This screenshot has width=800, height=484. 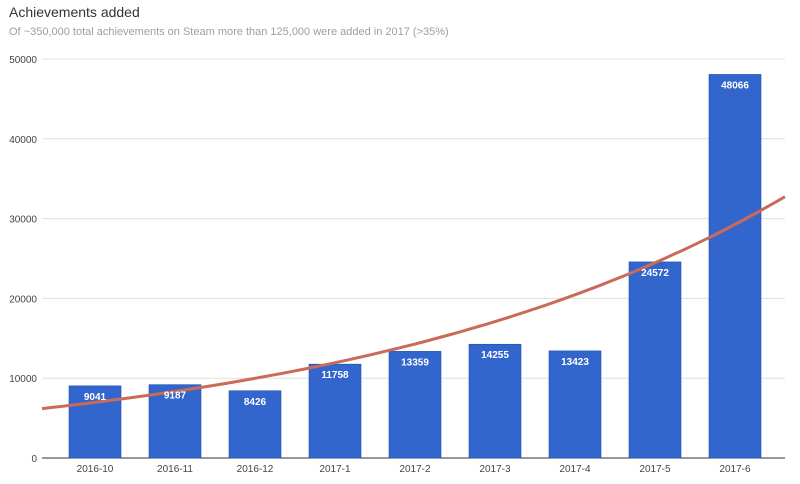 I want to click on data-label: 9041, so click(x=95, y=397).